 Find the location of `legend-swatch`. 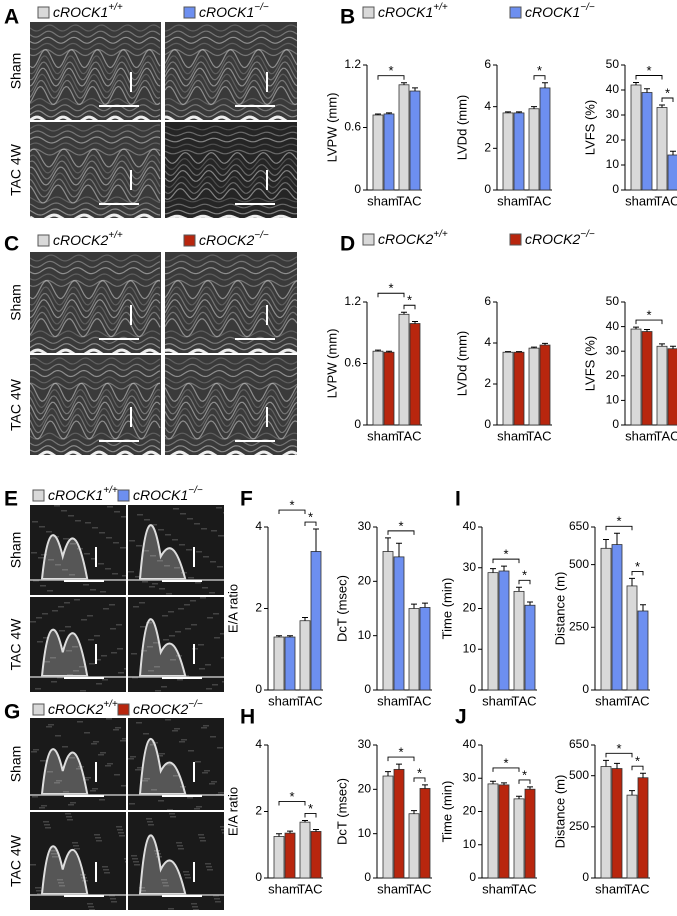

legend-swatch is located at coordinates (123, 709).